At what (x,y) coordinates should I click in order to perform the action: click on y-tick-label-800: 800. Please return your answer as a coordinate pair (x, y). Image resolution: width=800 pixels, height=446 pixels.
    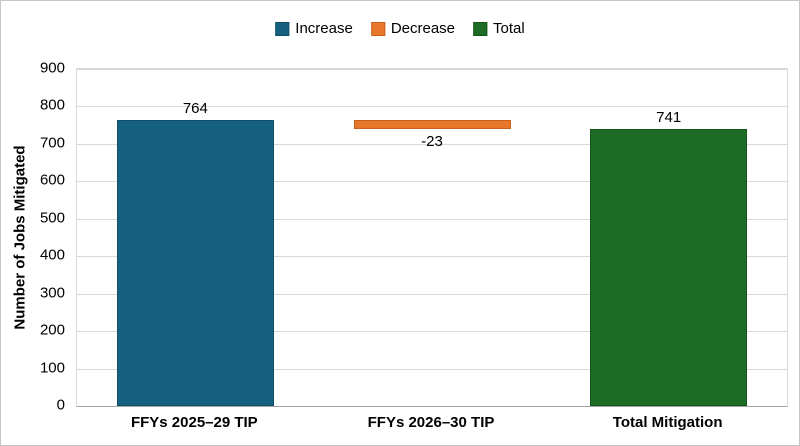
    Looking at the image, I should click on (52, 105).